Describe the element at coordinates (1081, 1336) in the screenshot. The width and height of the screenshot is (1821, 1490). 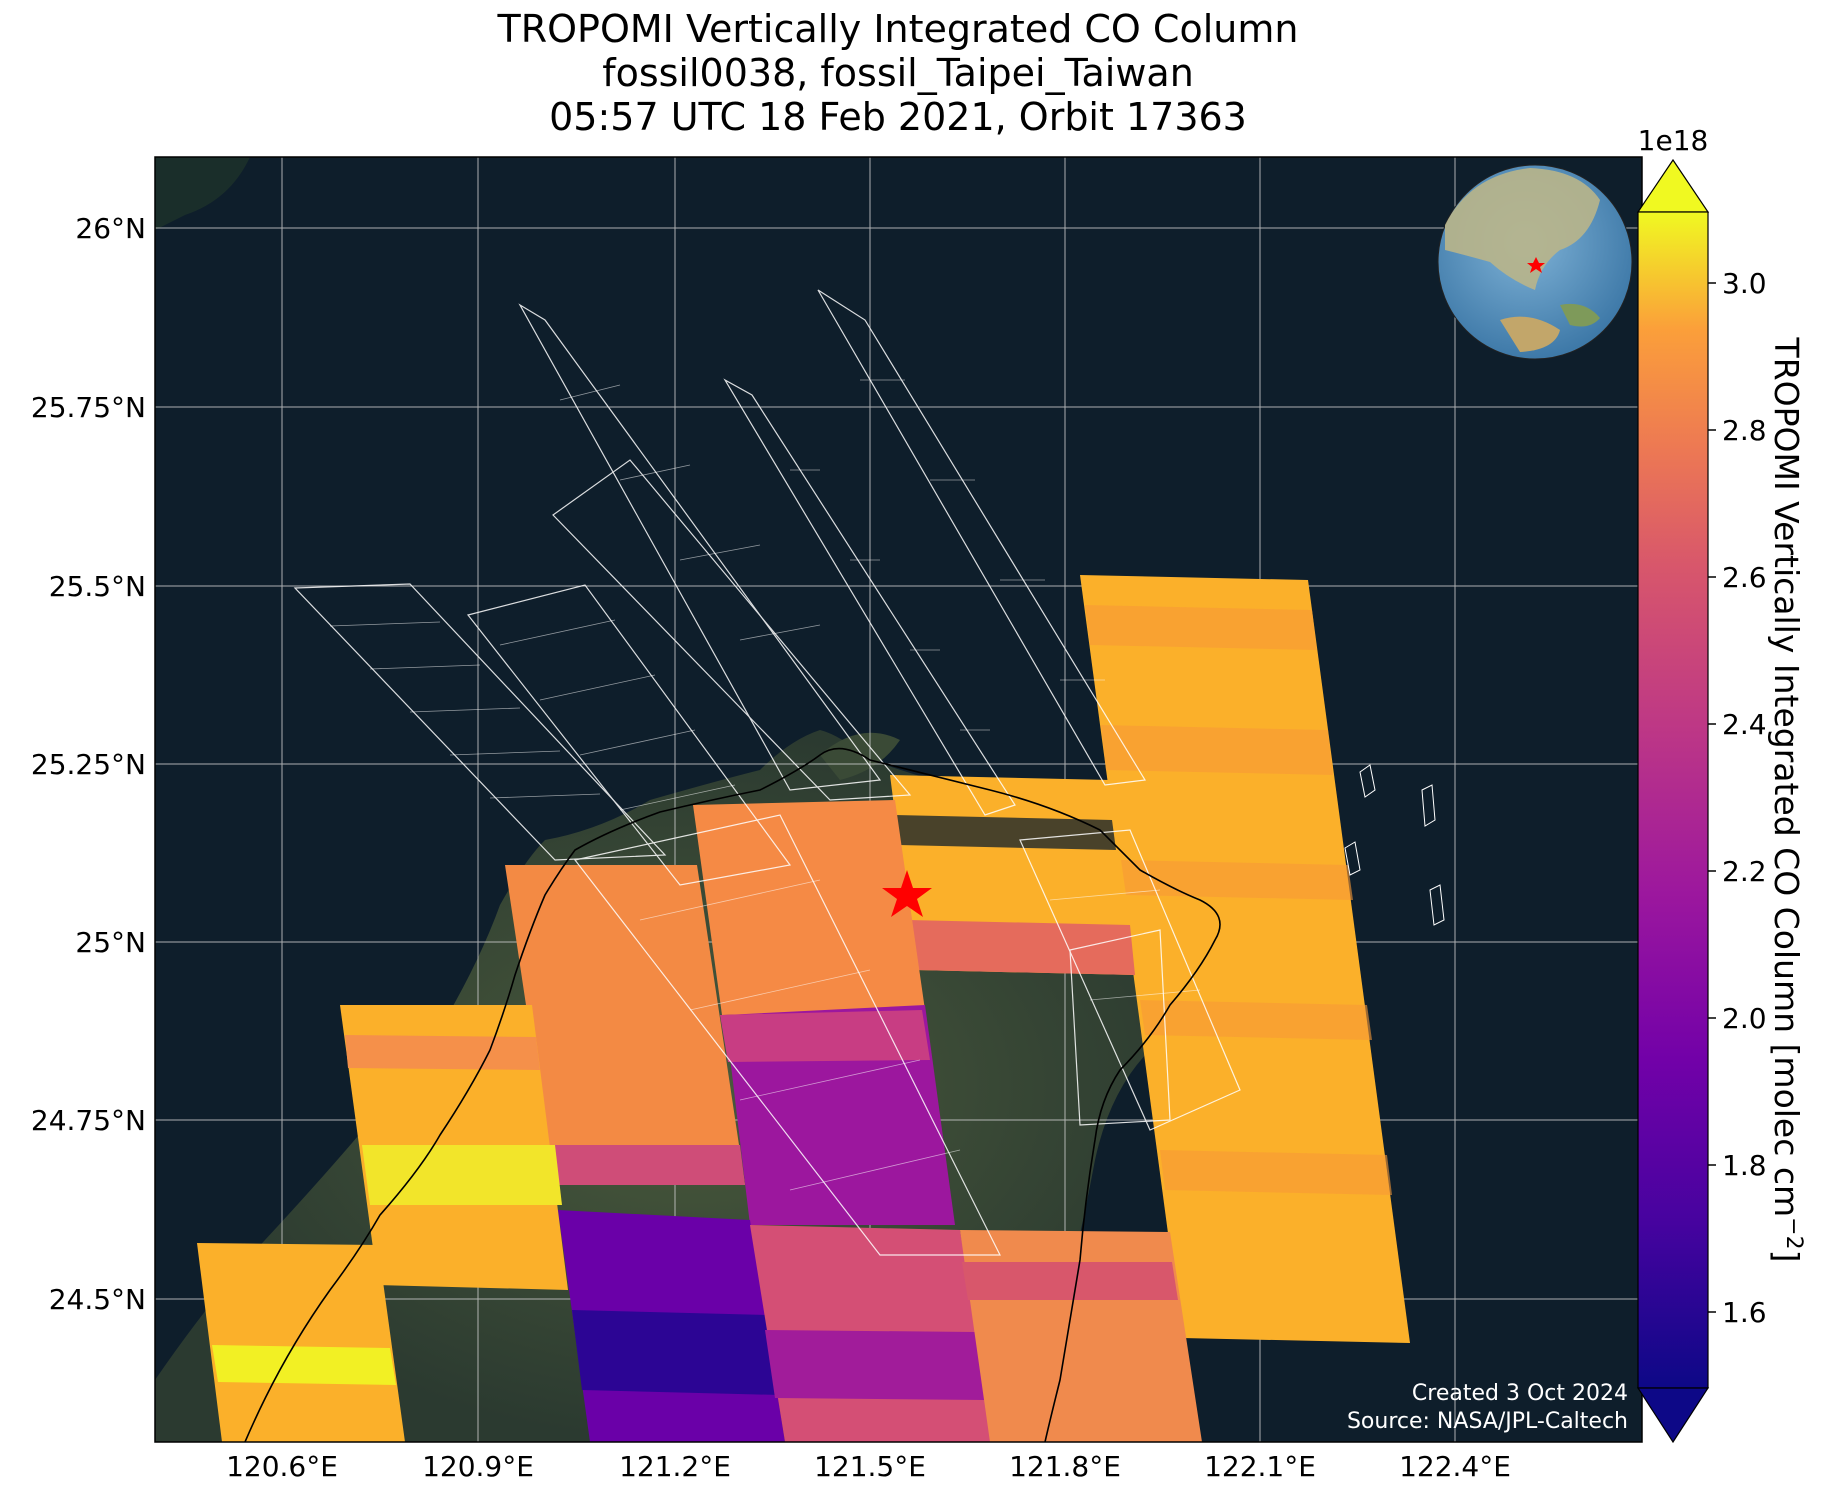
I see `swath-south-east` at that location.